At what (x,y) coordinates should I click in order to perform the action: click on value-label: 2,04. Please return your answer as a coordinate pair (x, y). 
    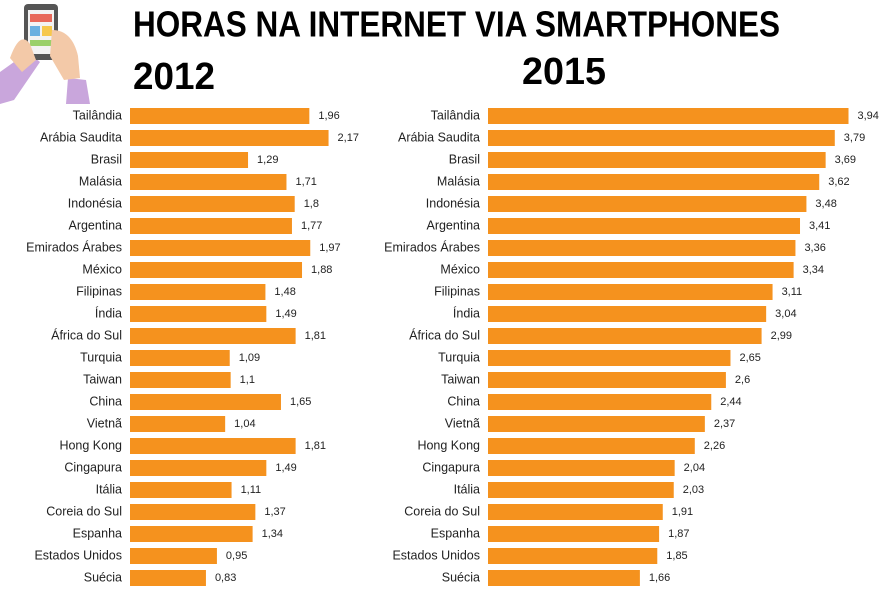
    Looking at the image, I should click on (694, 468).